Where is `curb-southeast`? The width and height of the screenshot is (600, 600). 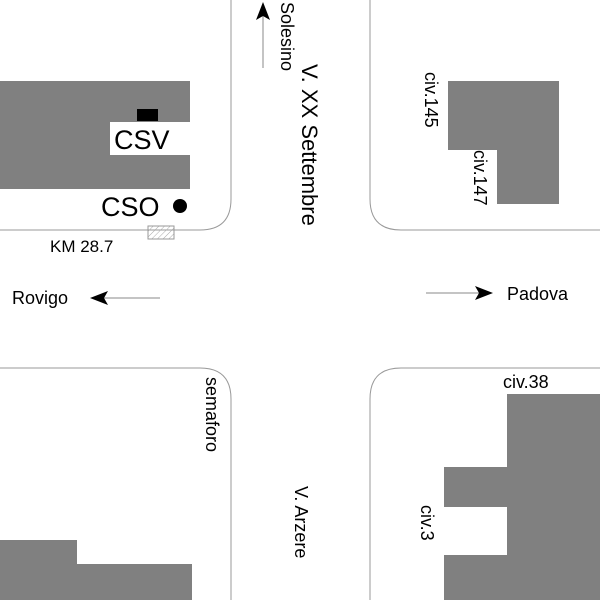 curb-southeast is located at coordinates (484, 483).